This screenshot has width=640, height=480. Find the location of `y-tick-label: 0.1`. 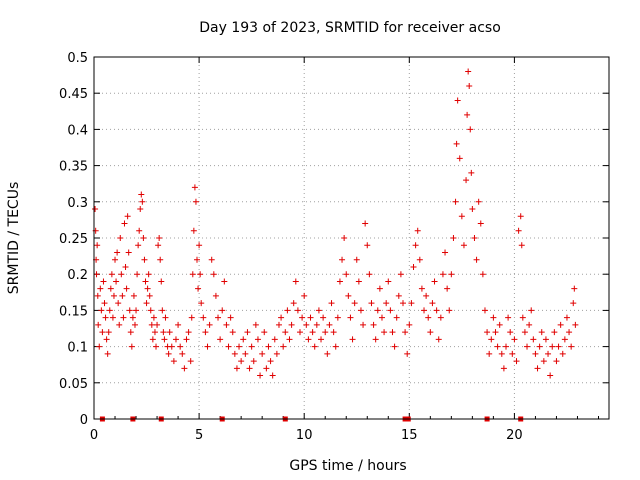

y-tick-label: 0.1 is located at coordinates (77, 348).